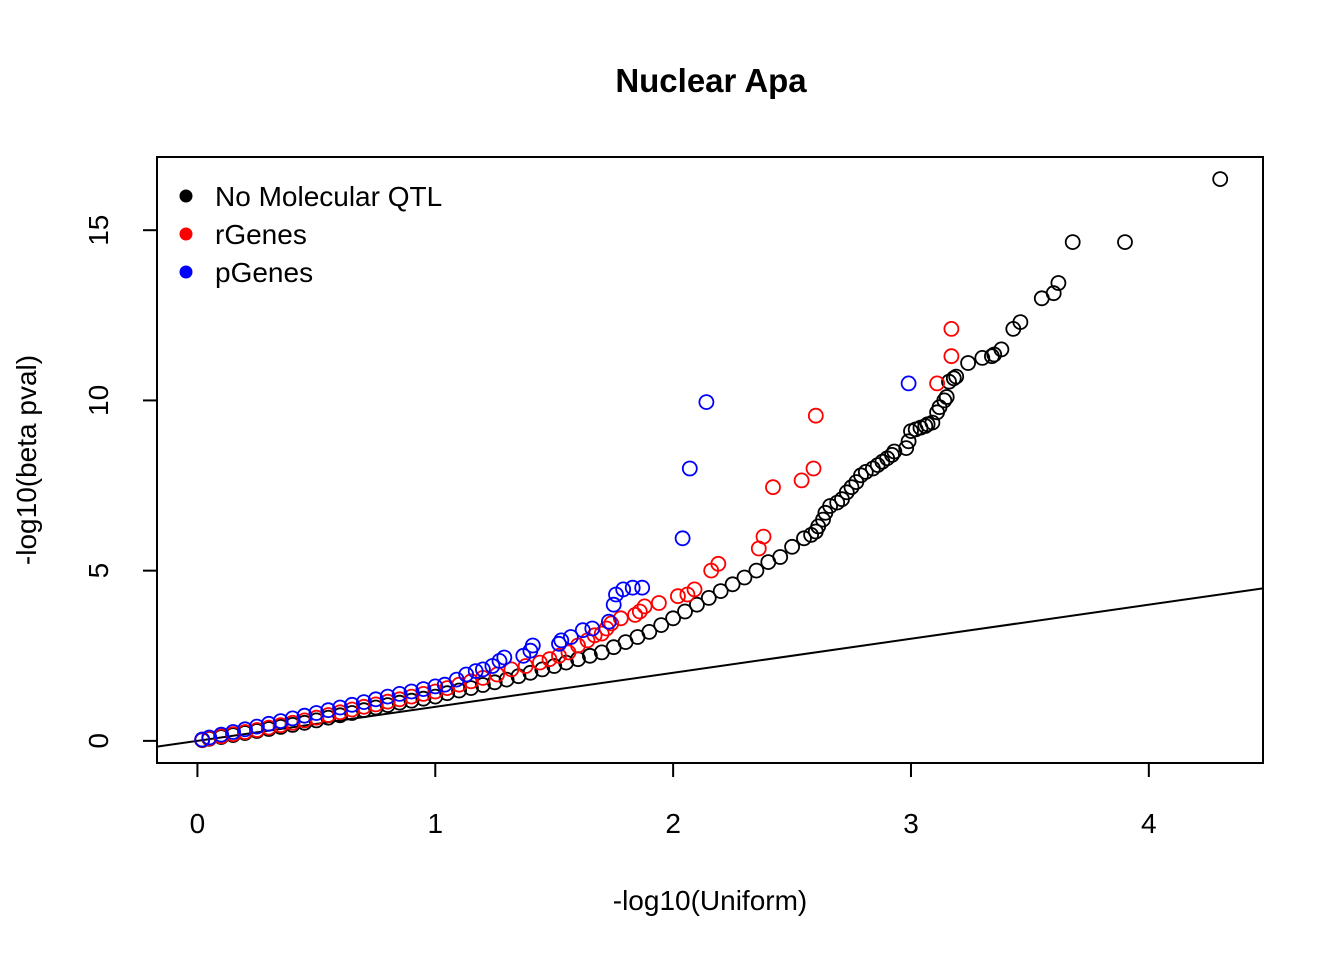 The height and width of the screenshot is (960, 1344). What do you see at coordinates (26, 460) in the screenshot?
I see `y-axis-label: -log10(beta pval)` at bounding box center [26, 460].